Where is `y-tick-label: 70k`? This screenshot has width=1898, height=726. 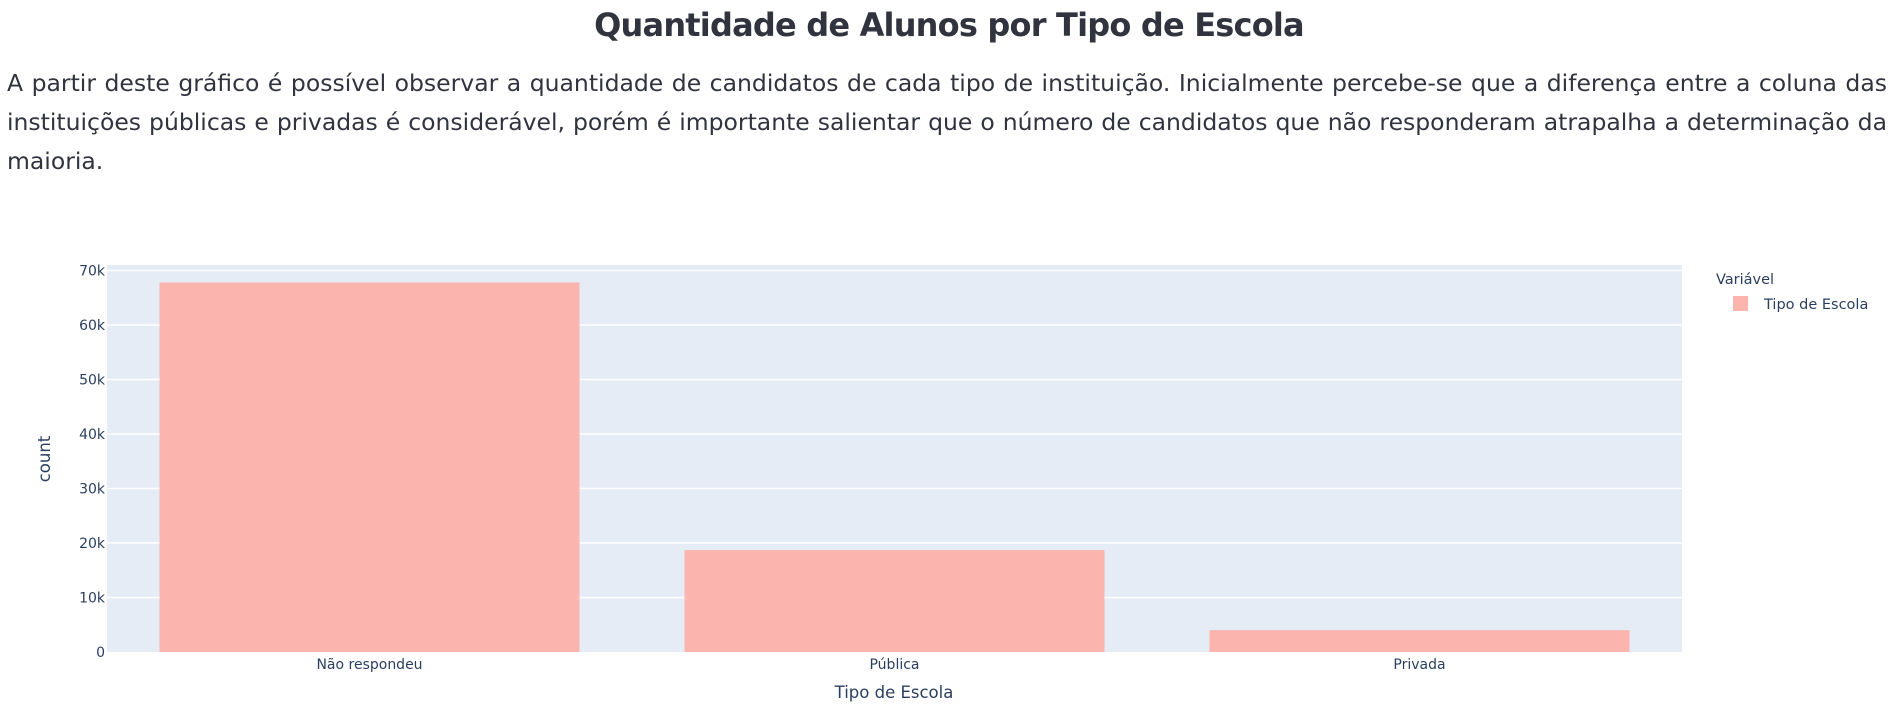 y-tick-label: 70k is located at coordinates (92, 271).